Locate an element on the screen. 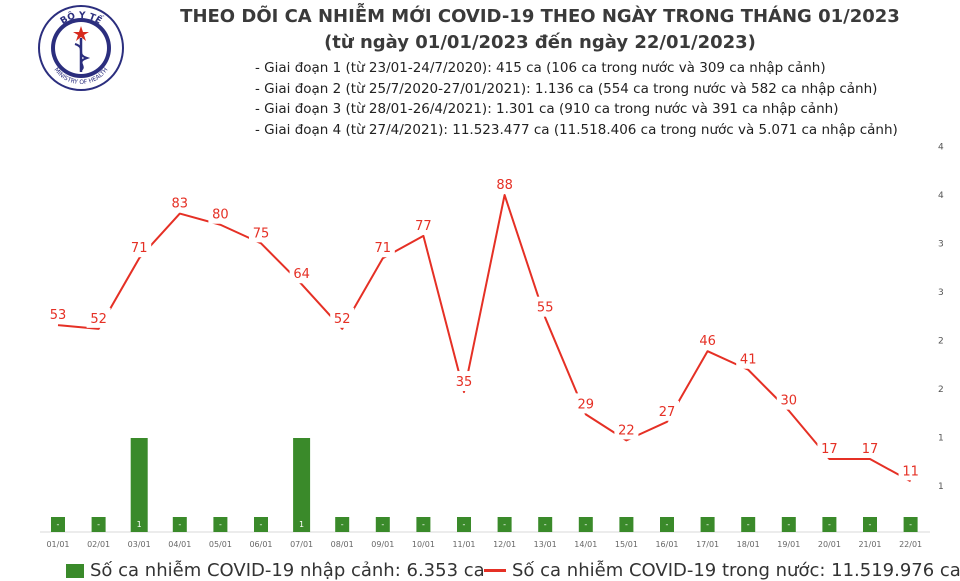 This screenshot has height=581, width=960. x-tick-17/01: 17/01 is located at coordinates (707, 544).